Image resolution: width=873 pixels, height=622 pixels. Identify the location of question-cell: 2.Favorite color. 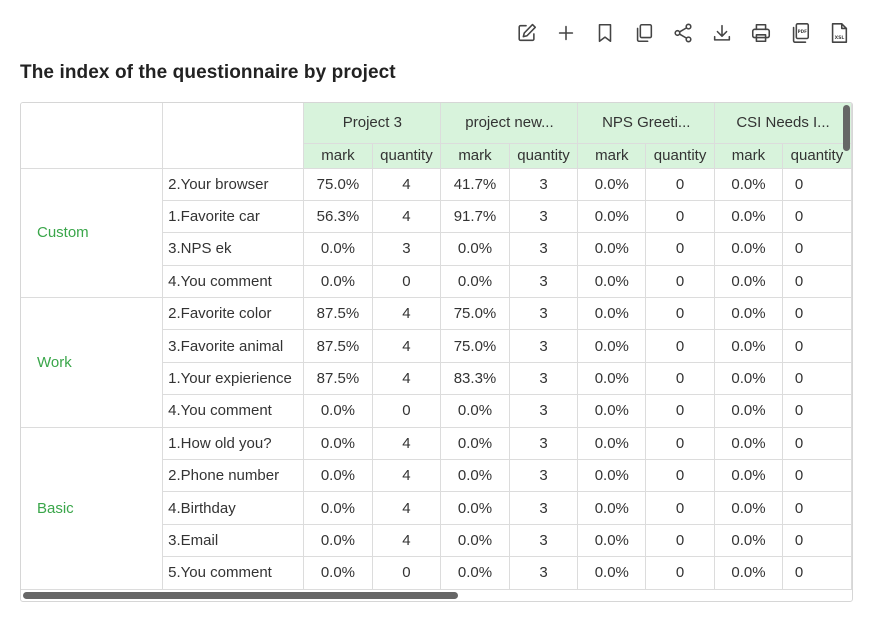
(233, 314).